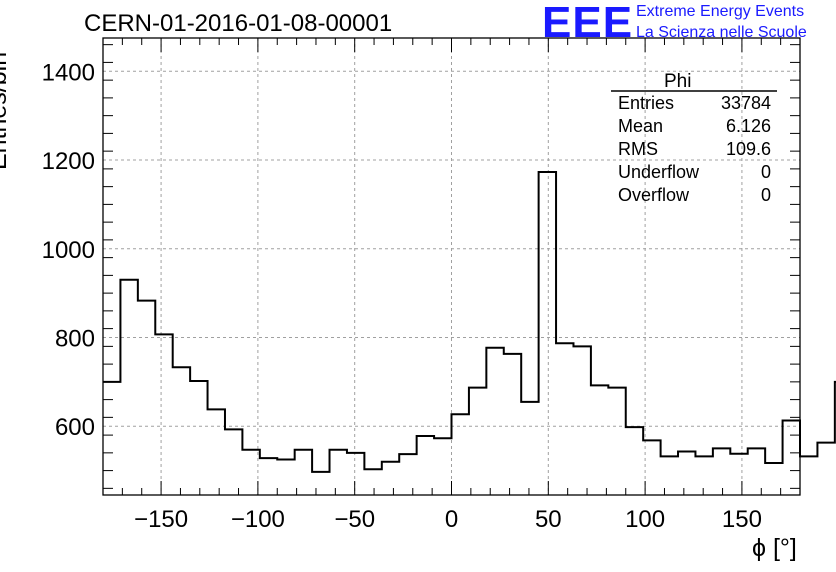 This screenshot has width=836, height=572. What do you see at coordinates (745, 103) in the screenshot?
I see `stats-value: 33784` at bounding box center [745, 103].